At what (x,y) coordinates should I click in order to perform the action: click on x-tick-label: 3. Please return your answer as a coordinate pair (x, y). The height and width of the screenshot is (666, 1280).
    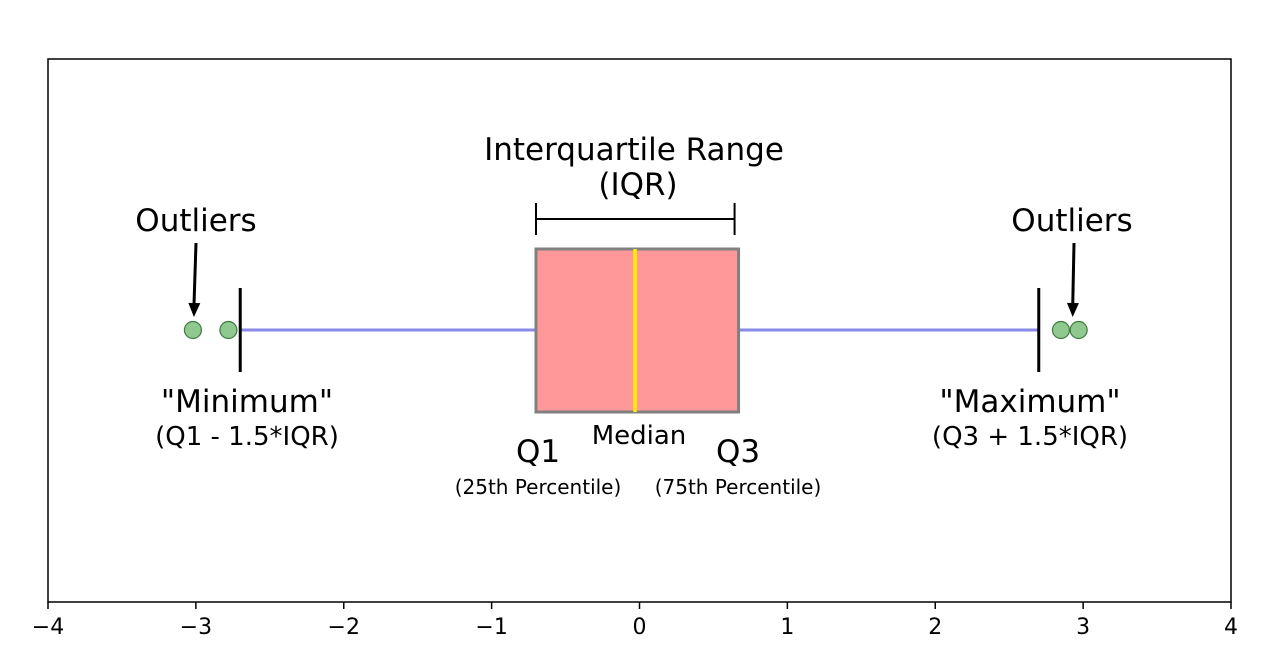
    Looking at the image, I should click on (1083, 627).